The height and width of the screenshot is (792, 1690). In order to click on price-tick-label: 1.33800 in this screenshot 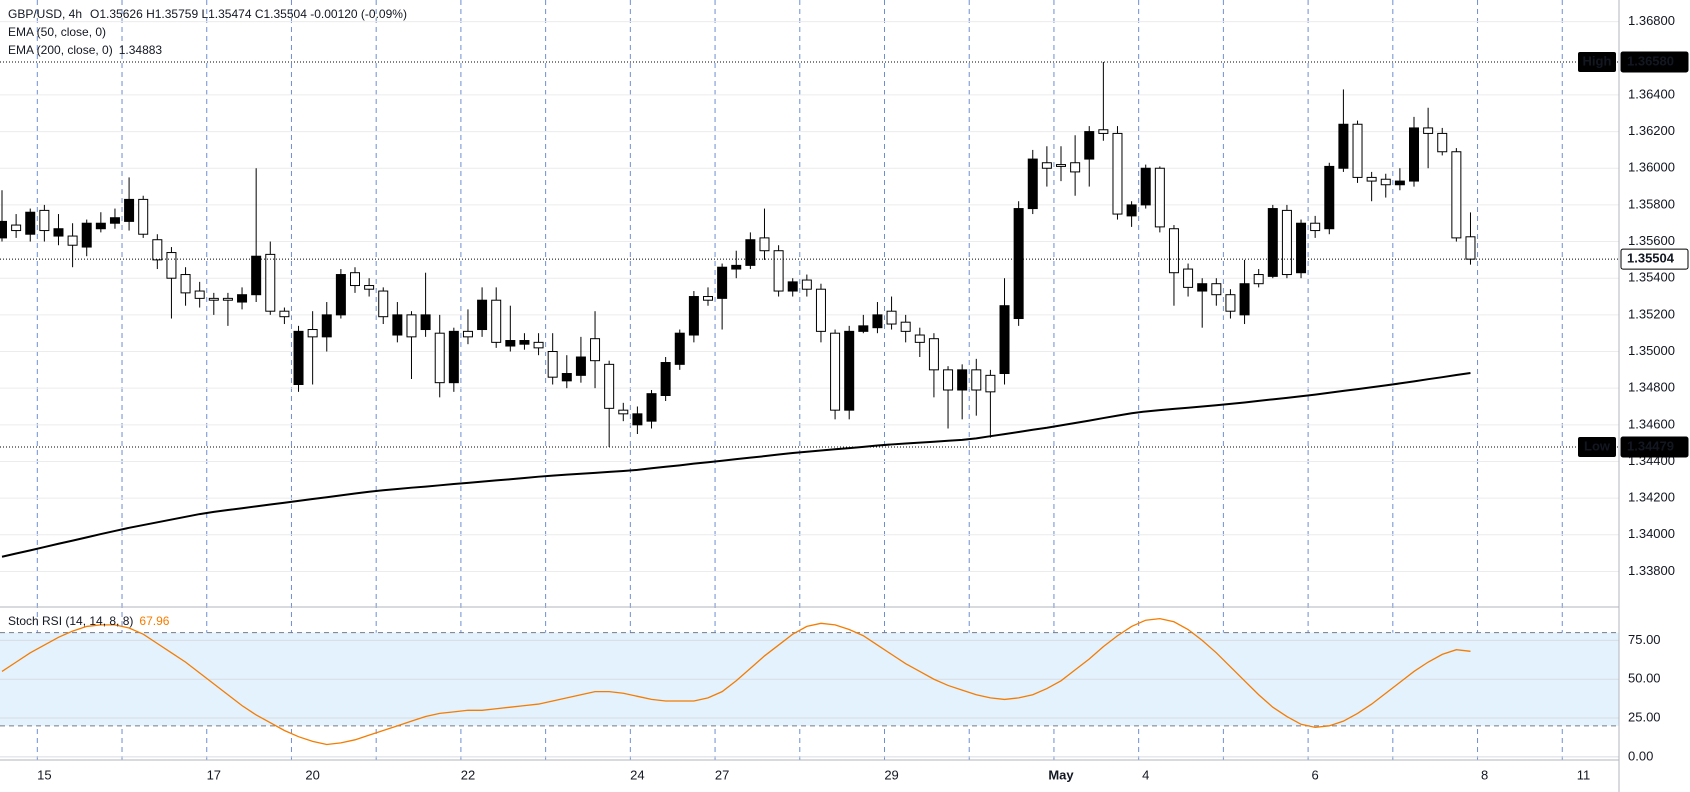, I will do `click(1651, 570)`.